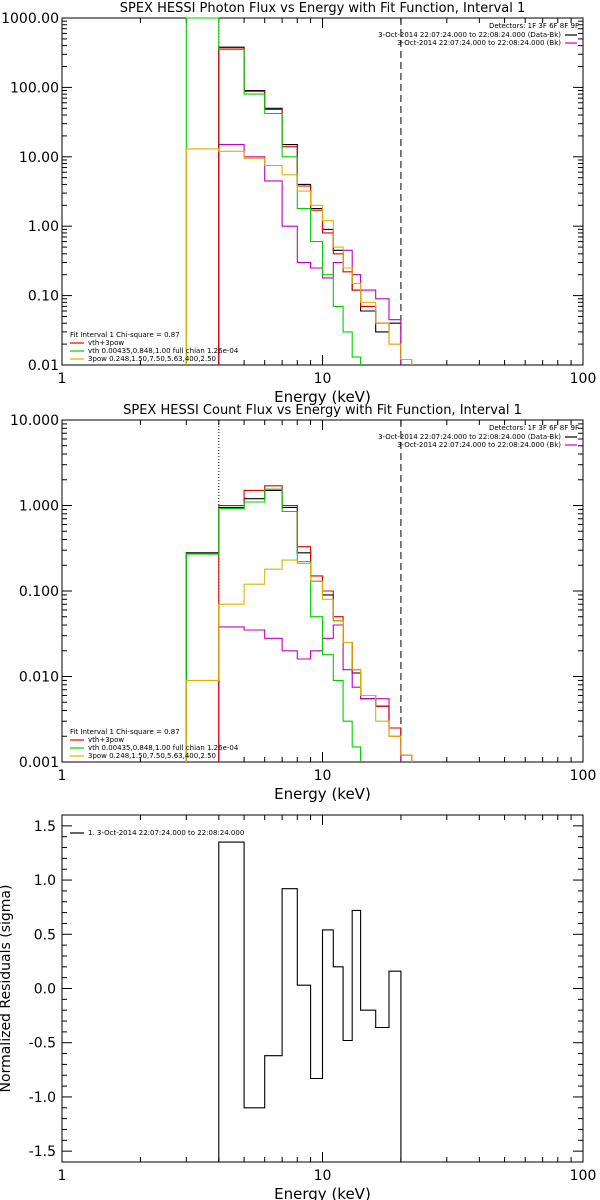 The image size is (600, 1200). What do you see at coordinates (43, 366) in the screenshot?
I see `y-tick-label: 0.01` at bounding box center [43, 366].